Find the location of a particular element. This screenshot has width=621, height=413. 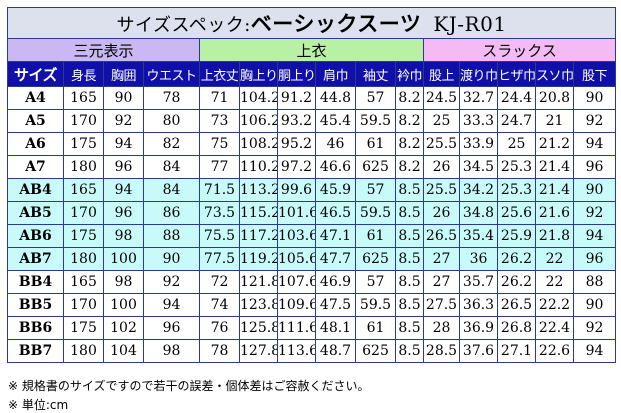

table-cell: 92 is located at coordinates (594, 213).